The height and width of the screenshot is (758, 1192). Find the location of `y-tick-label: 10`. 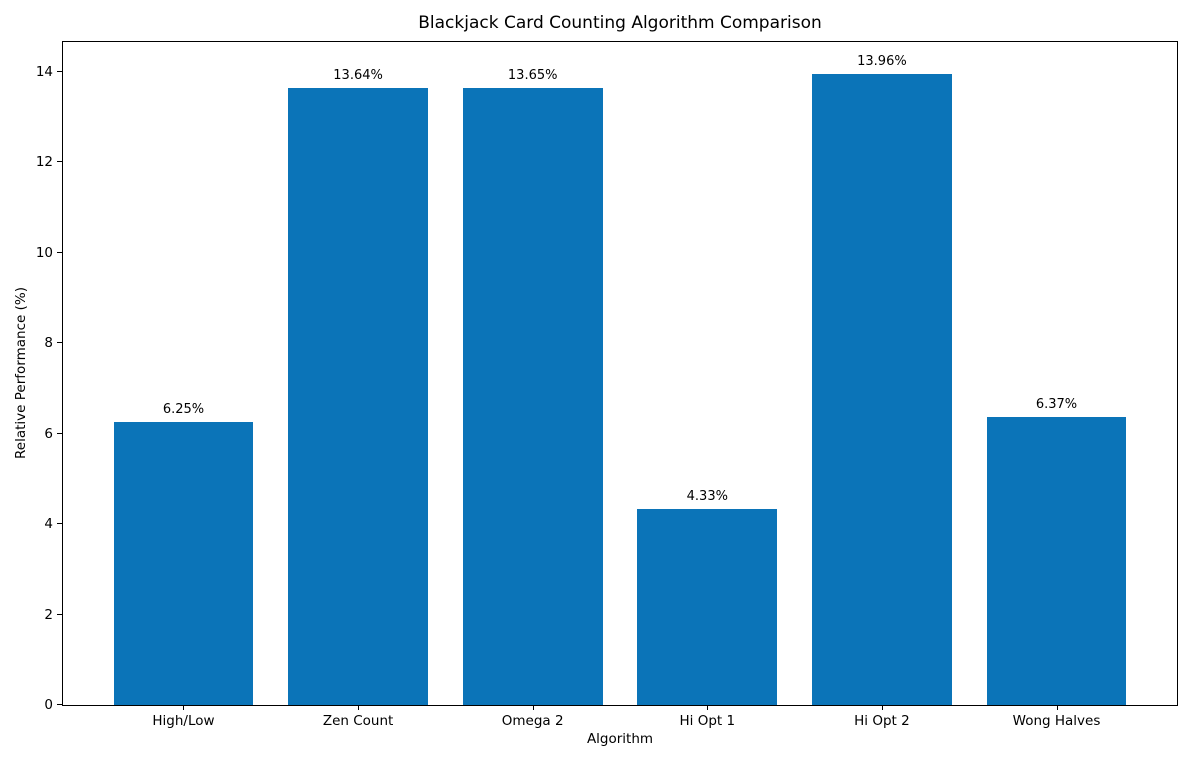

y-tick-label: 10 is located at coordinates (44, 252).